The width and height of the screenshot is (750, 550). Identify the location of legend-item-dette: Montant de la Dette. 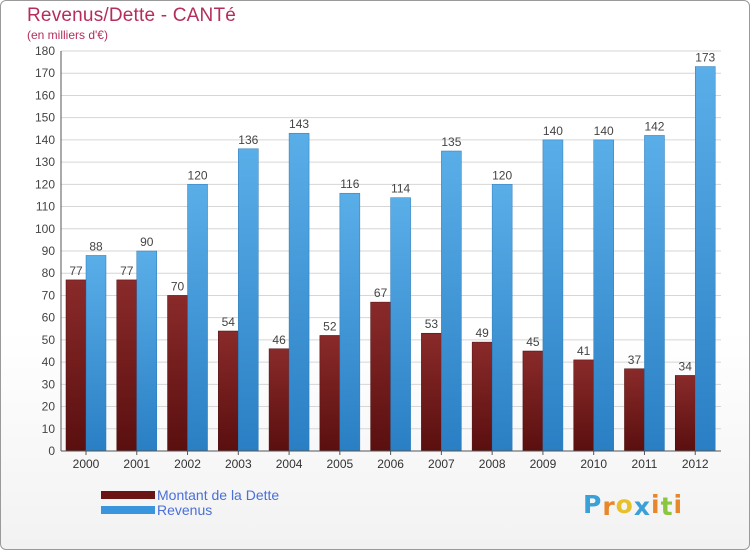
(190, 494).